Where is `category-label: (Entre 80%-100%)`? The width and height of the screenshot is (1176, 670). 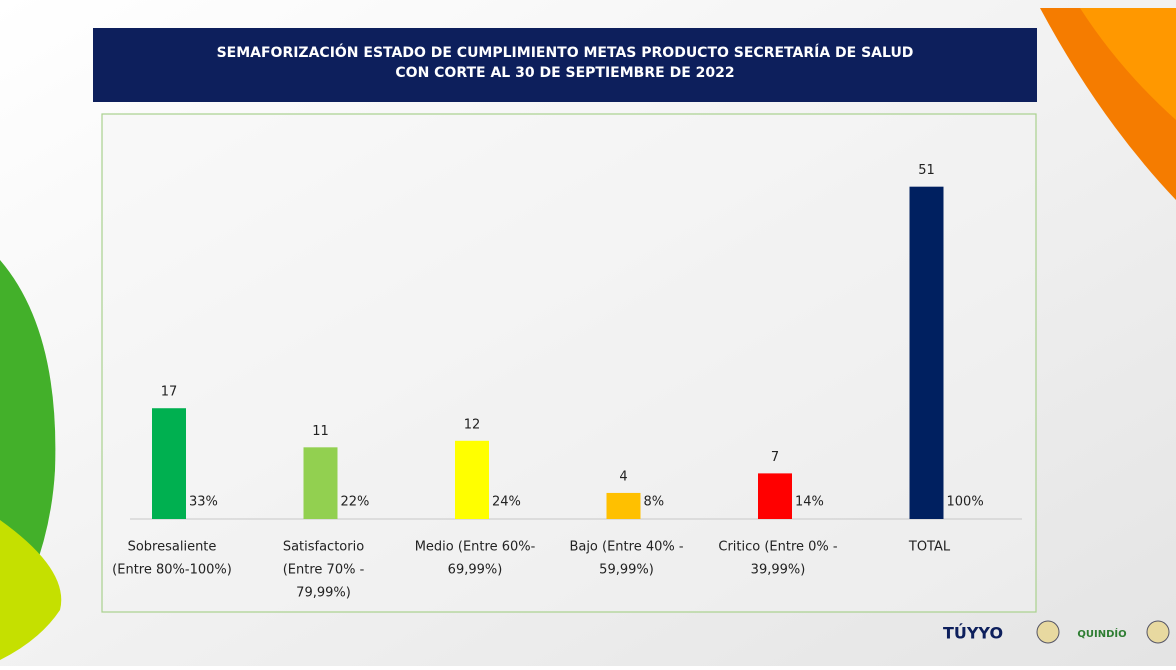 category-label: (Entre 80%-100%) is located at coordinates (172, 570).